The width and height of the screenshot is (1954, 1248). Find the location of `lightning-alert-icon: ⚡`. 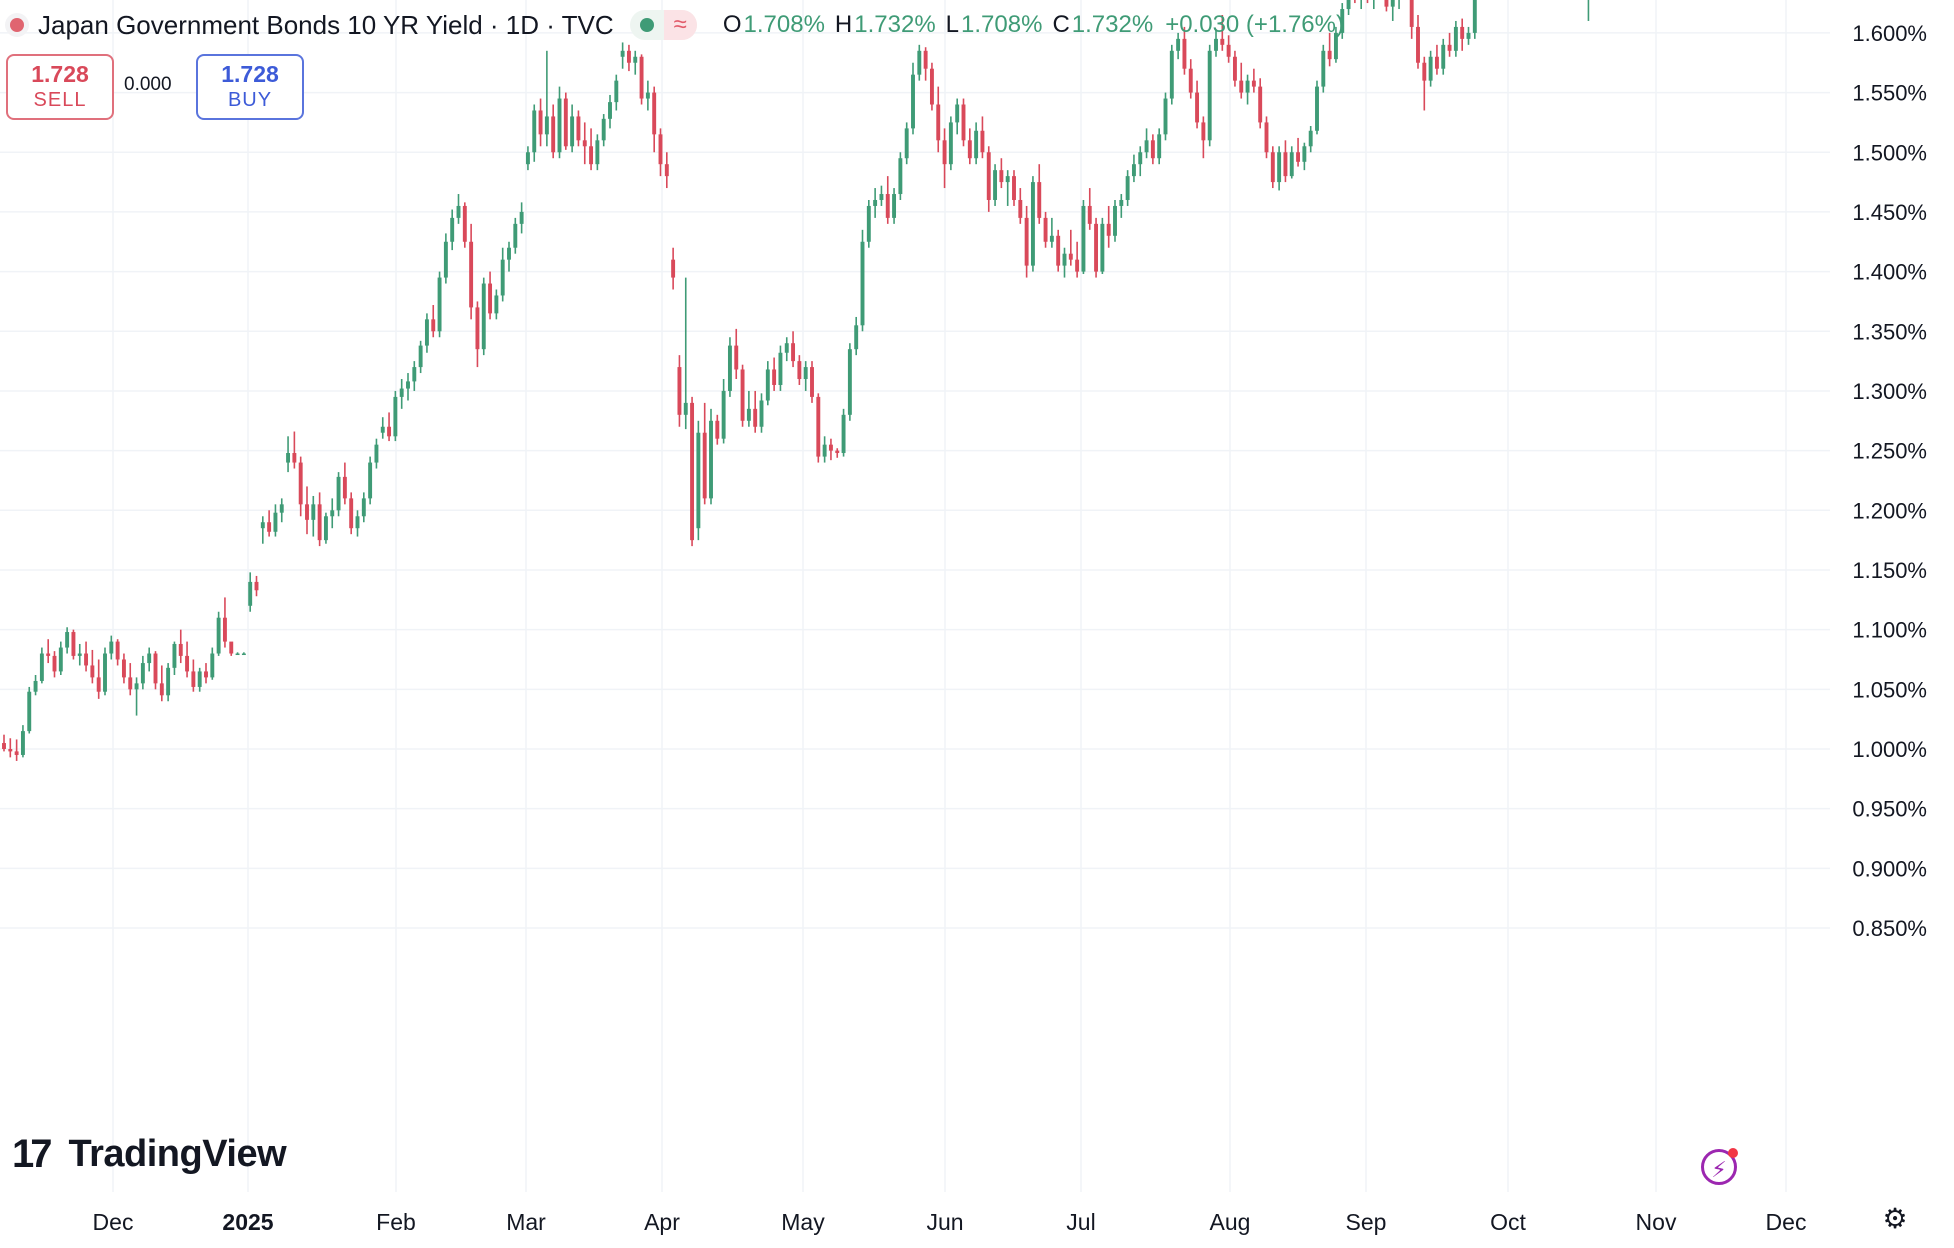

lightning-alert-icon: ⚡ is located at coordinates (1719, 1166).